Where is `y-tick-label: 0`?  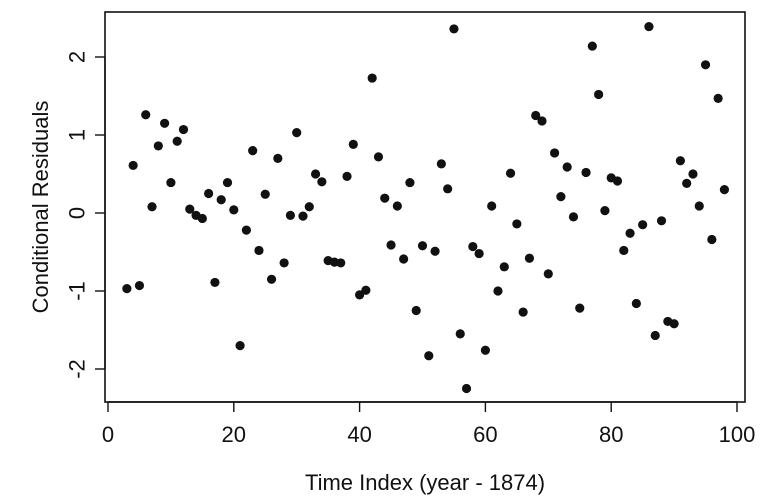
y-tick-label: 0 is located at coordinates (77, 213).